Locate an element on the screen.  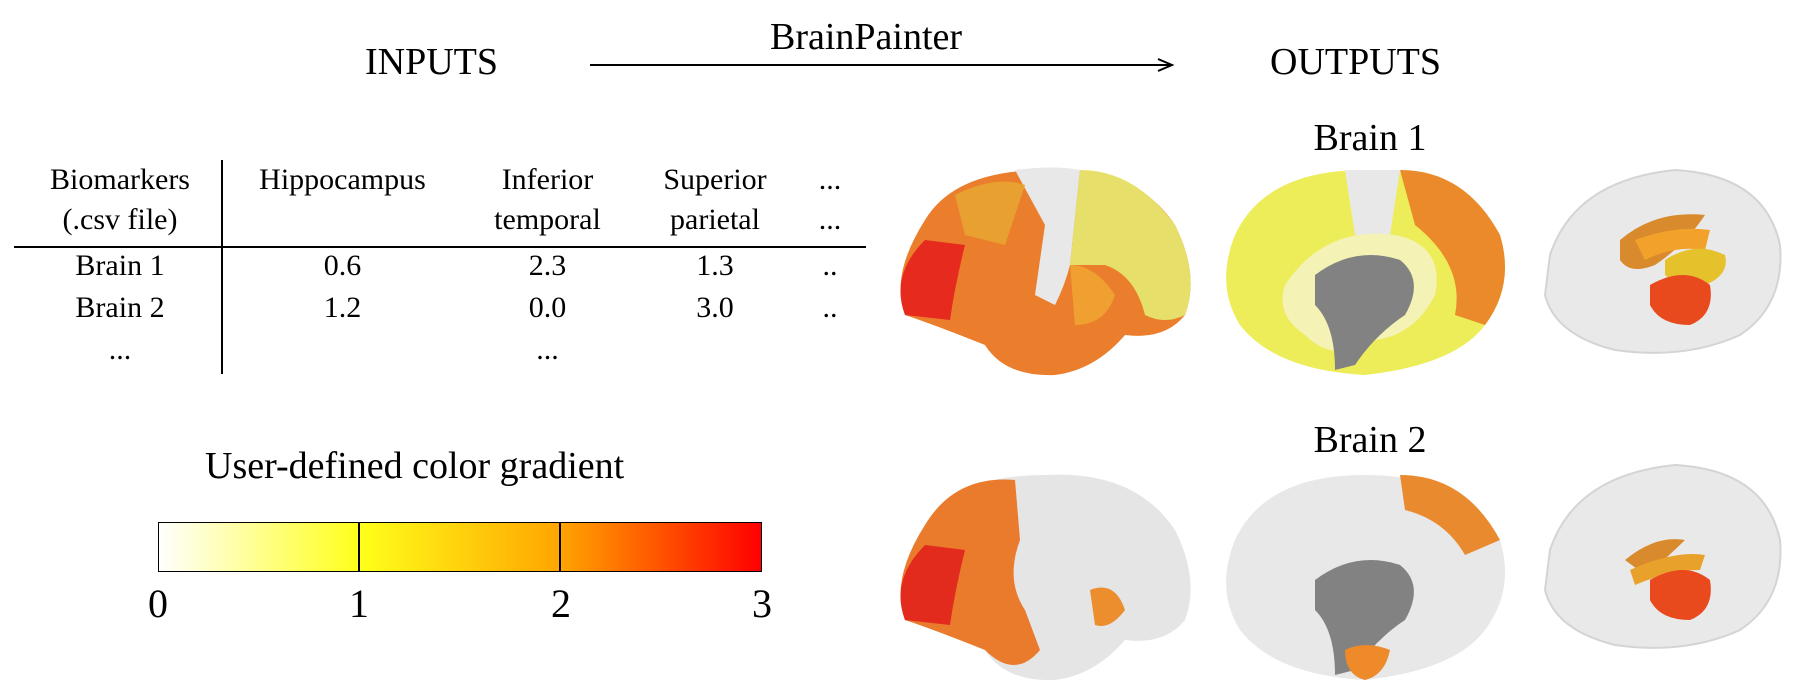
table-cell: 3.0 is located at coordinates (715, 307).